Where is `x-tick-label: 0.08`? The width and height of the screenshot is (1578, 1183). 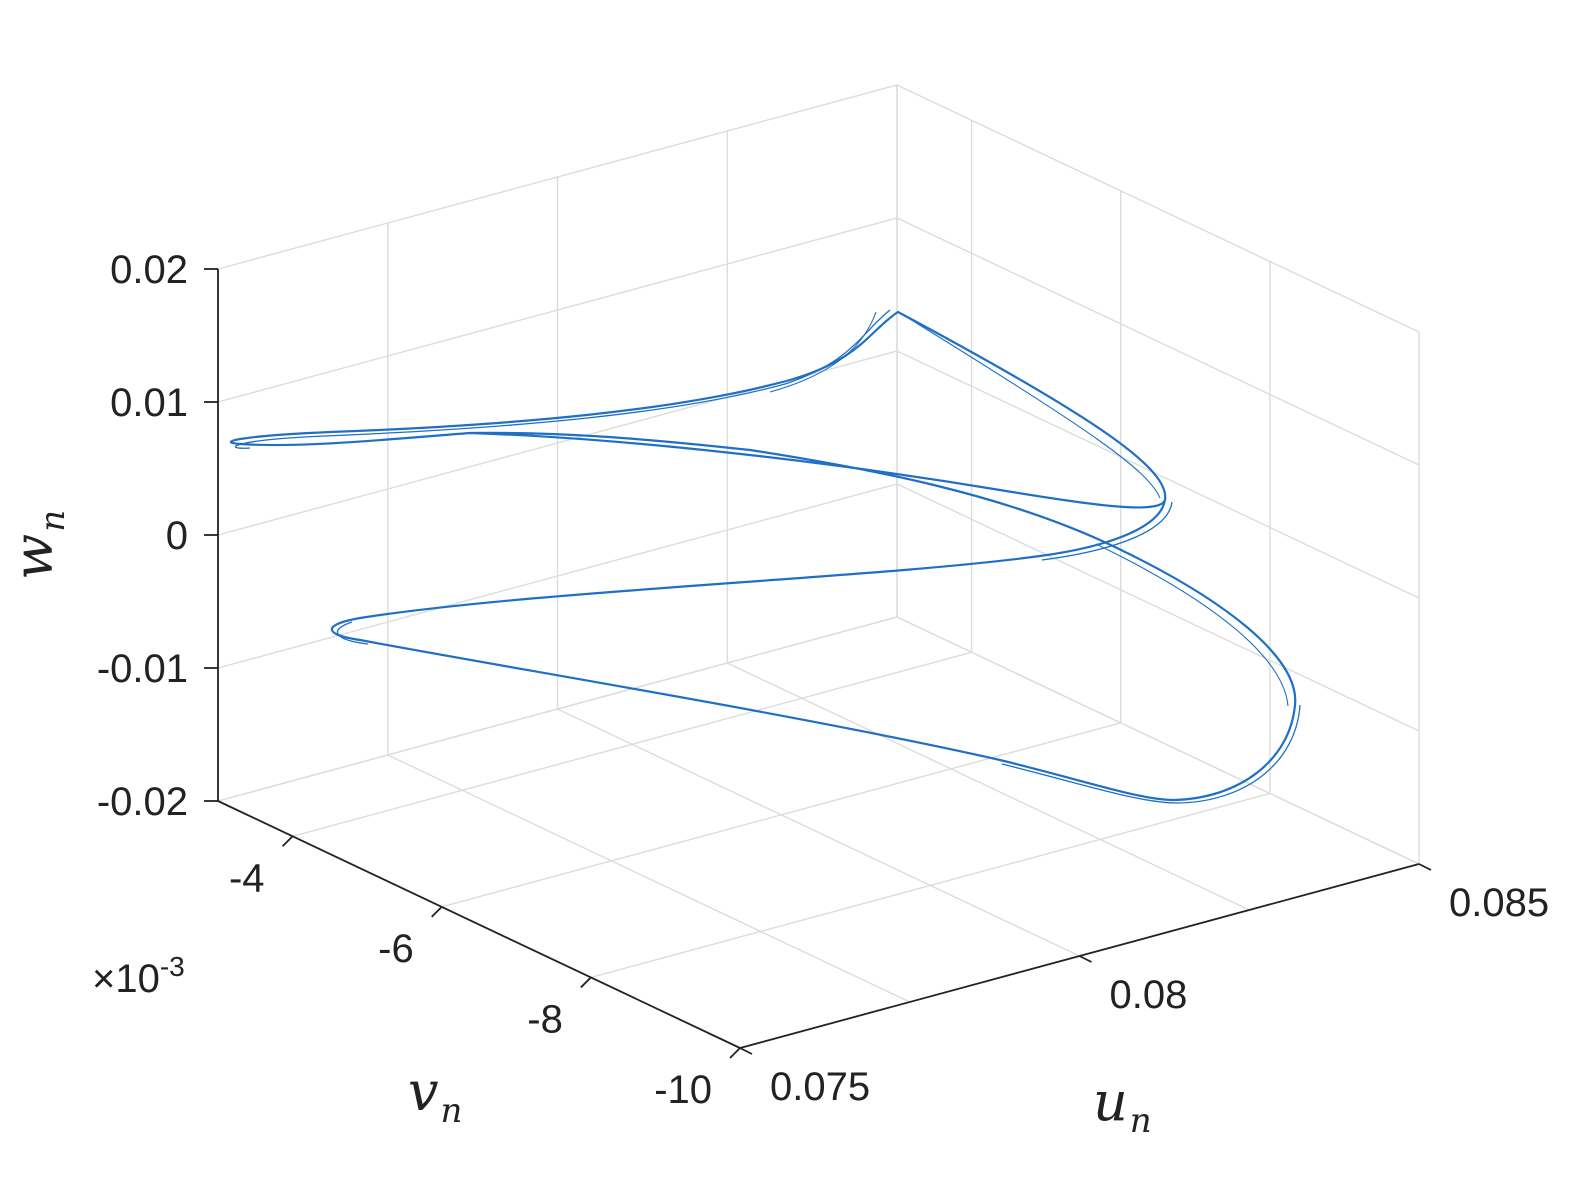 x-tick-label: 0.08 is located at coordinates (1149, 995).